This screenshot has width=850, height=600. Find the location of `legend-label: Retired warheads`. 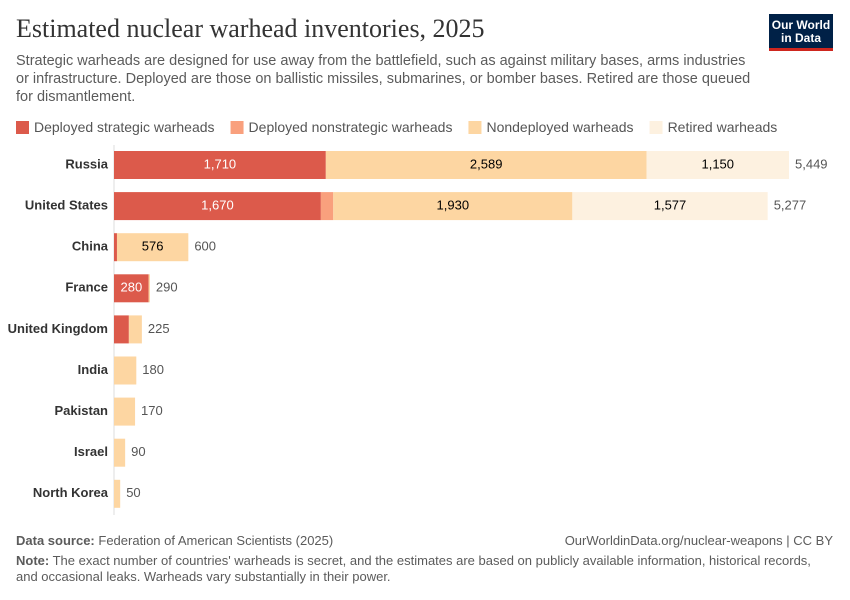

legend-label: Retired warheads is located at coordinates (723, 127).